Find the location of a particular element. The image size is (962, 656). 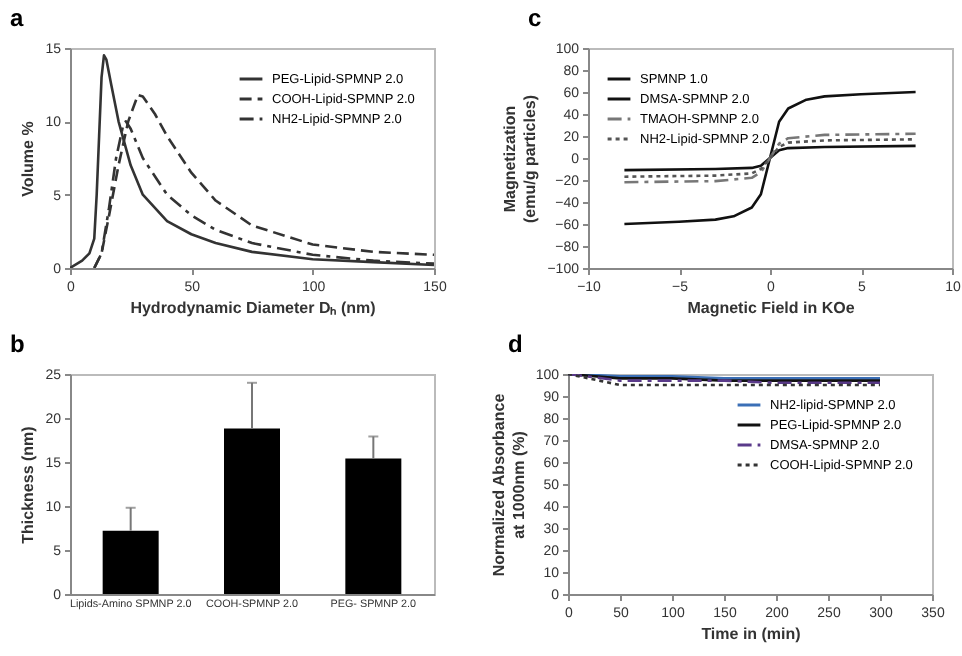

chart-title: c is located at coordinates (535, 18).